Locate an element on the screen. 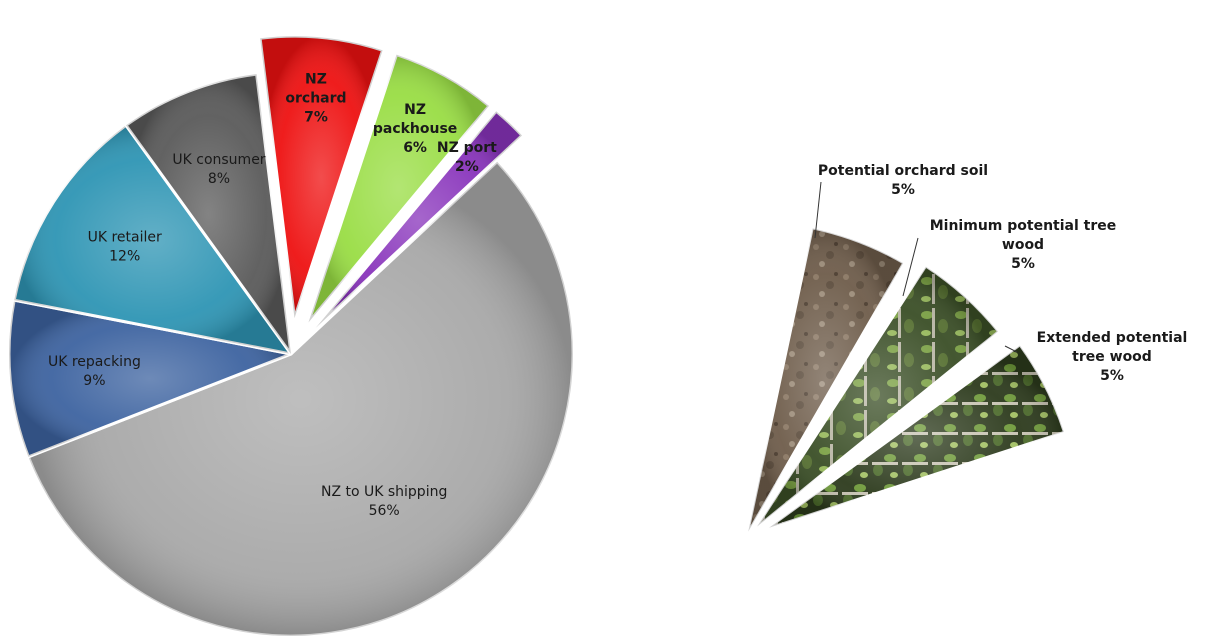 The width and height of the screenshot is (1217, 637). label-uk-retailer: UK retailer 12% is located at coordinates (125, 247).